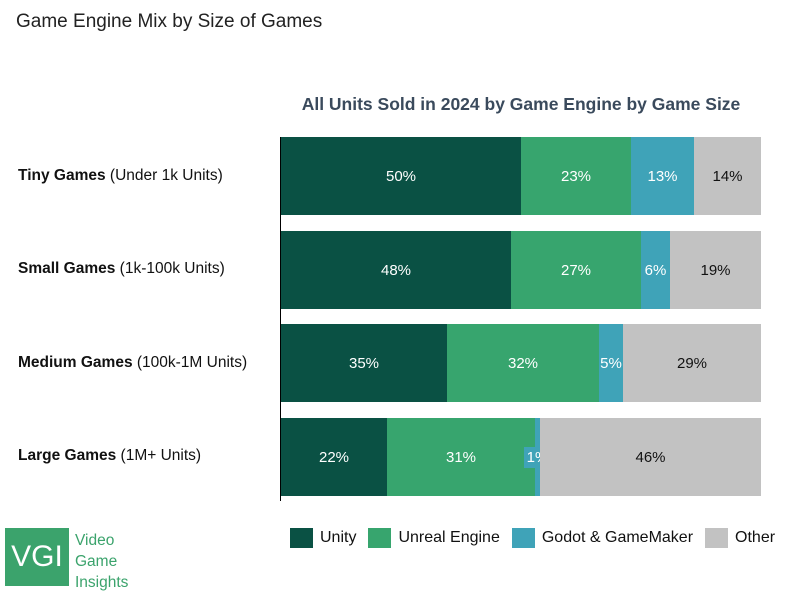 This screenshot has width=806, height=598. I want to click on data-label: 6%, so click(655, 270).